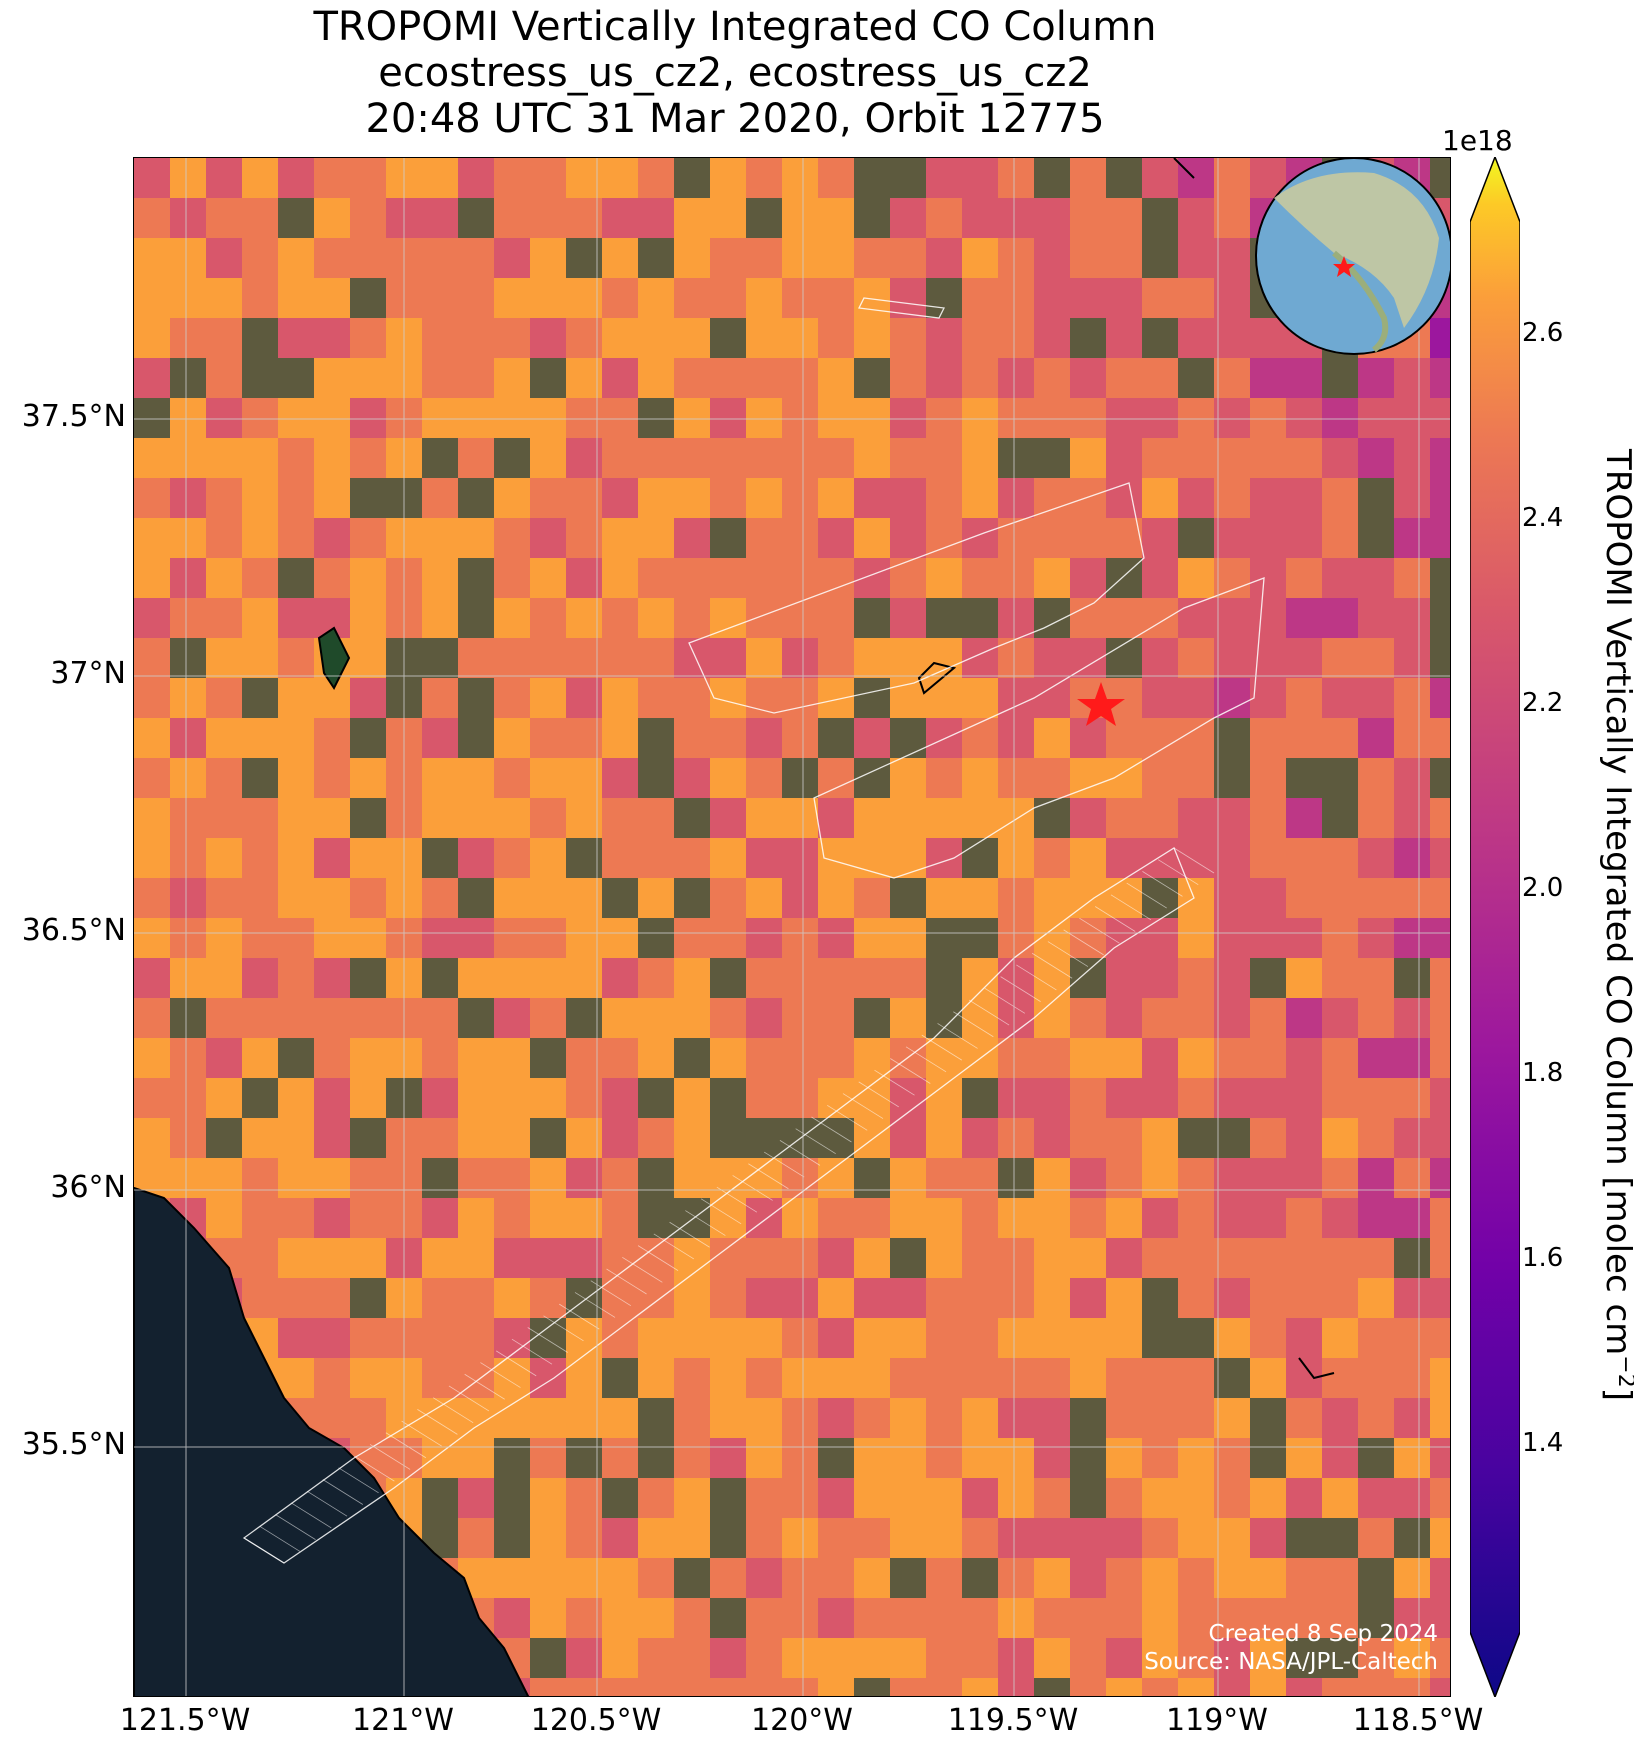 The height and width of the screenshot is (1748, 1634). I want to click on colorbar-exponent: 1e18, so click(1477, 140).